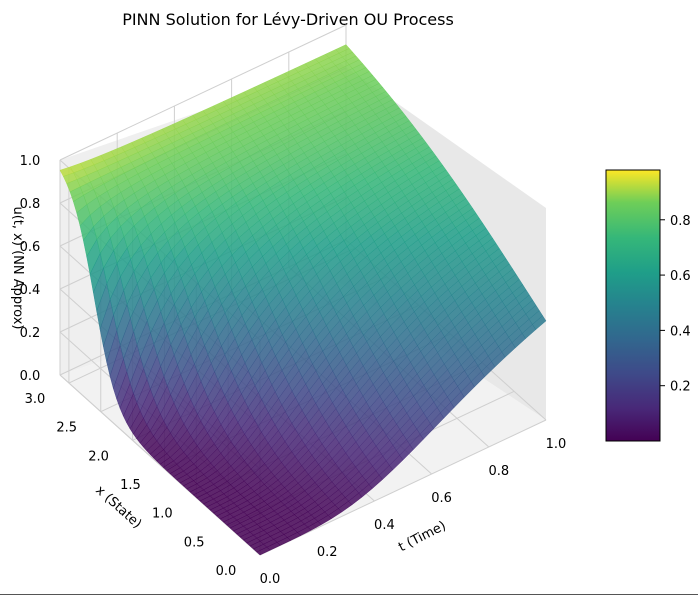 The image size is (698, 597). I want to click on x-tick-label: 0.2, so click(327, 552).